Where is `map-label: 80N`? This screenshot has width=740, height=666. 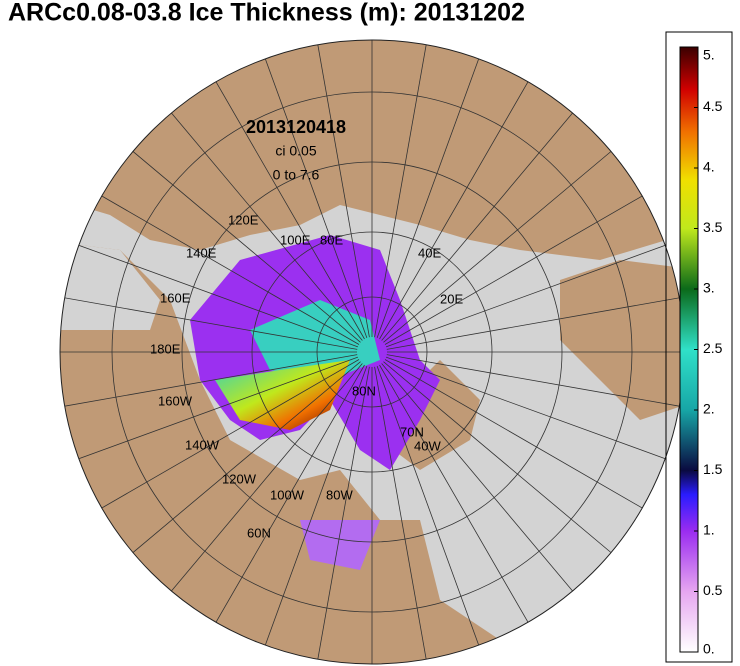
map-label: 80N is located at coordinates (364, 390).